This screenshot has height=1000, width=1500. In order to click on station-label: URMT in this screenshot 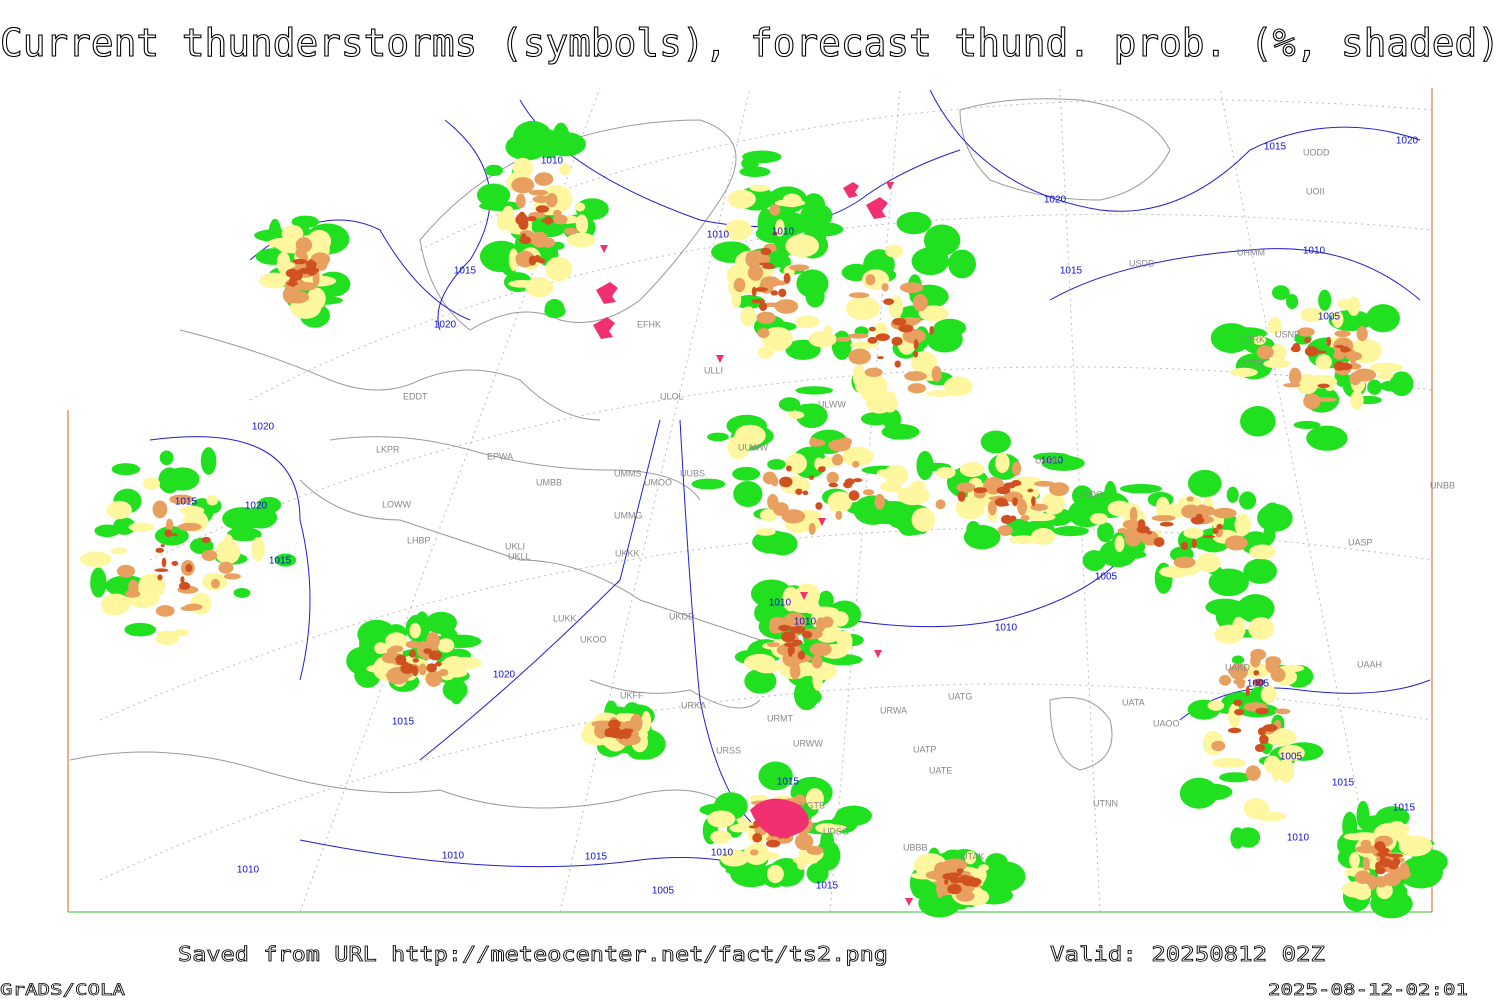, I will do `click(780, 718)`.